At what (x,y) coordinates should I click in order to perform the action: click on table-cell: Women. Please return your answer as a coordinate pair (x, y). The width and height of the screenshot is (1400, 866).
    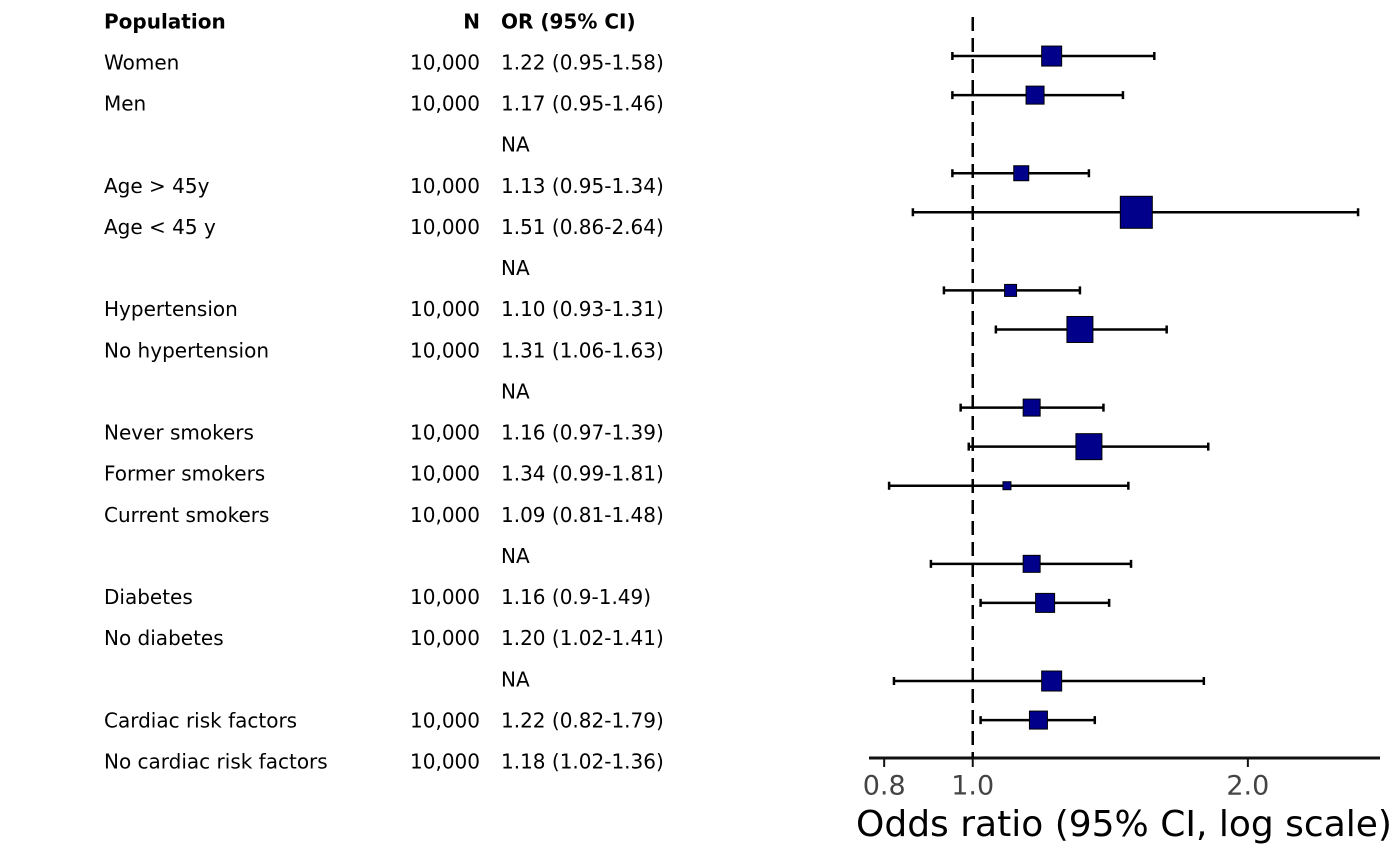
    Looking at the image, I should click on (141, 63).